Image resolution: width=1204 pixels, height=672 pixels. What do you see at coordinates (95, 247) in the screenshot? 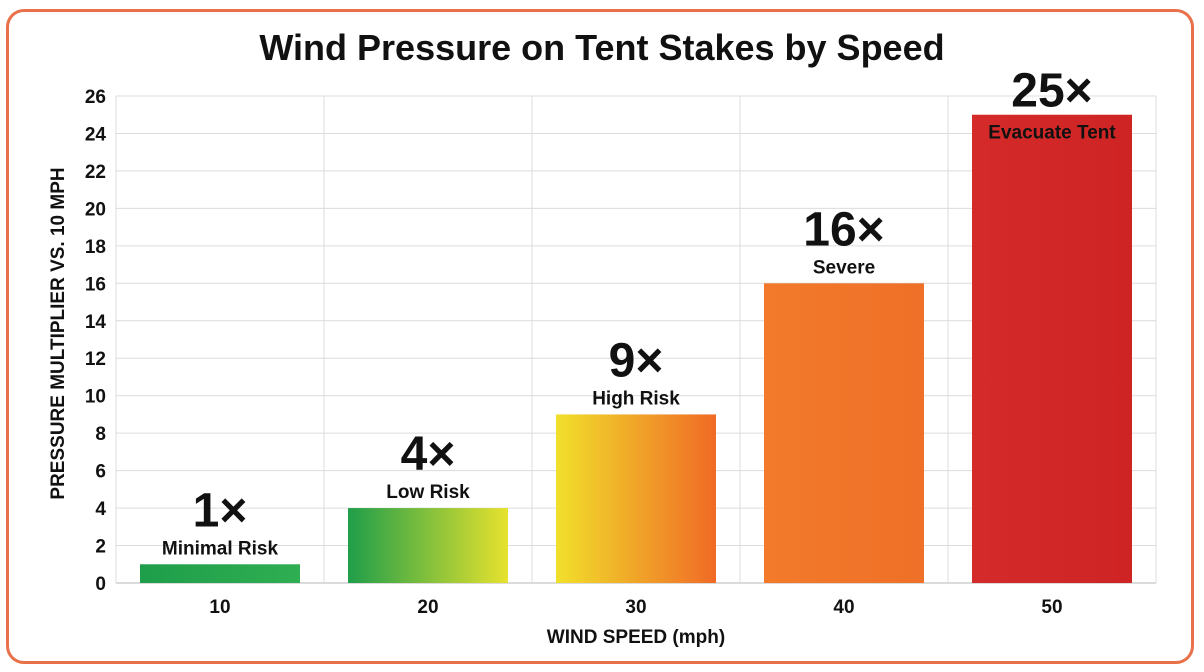
I see `y-tick-label: 18` at bounding box center [95, 247].